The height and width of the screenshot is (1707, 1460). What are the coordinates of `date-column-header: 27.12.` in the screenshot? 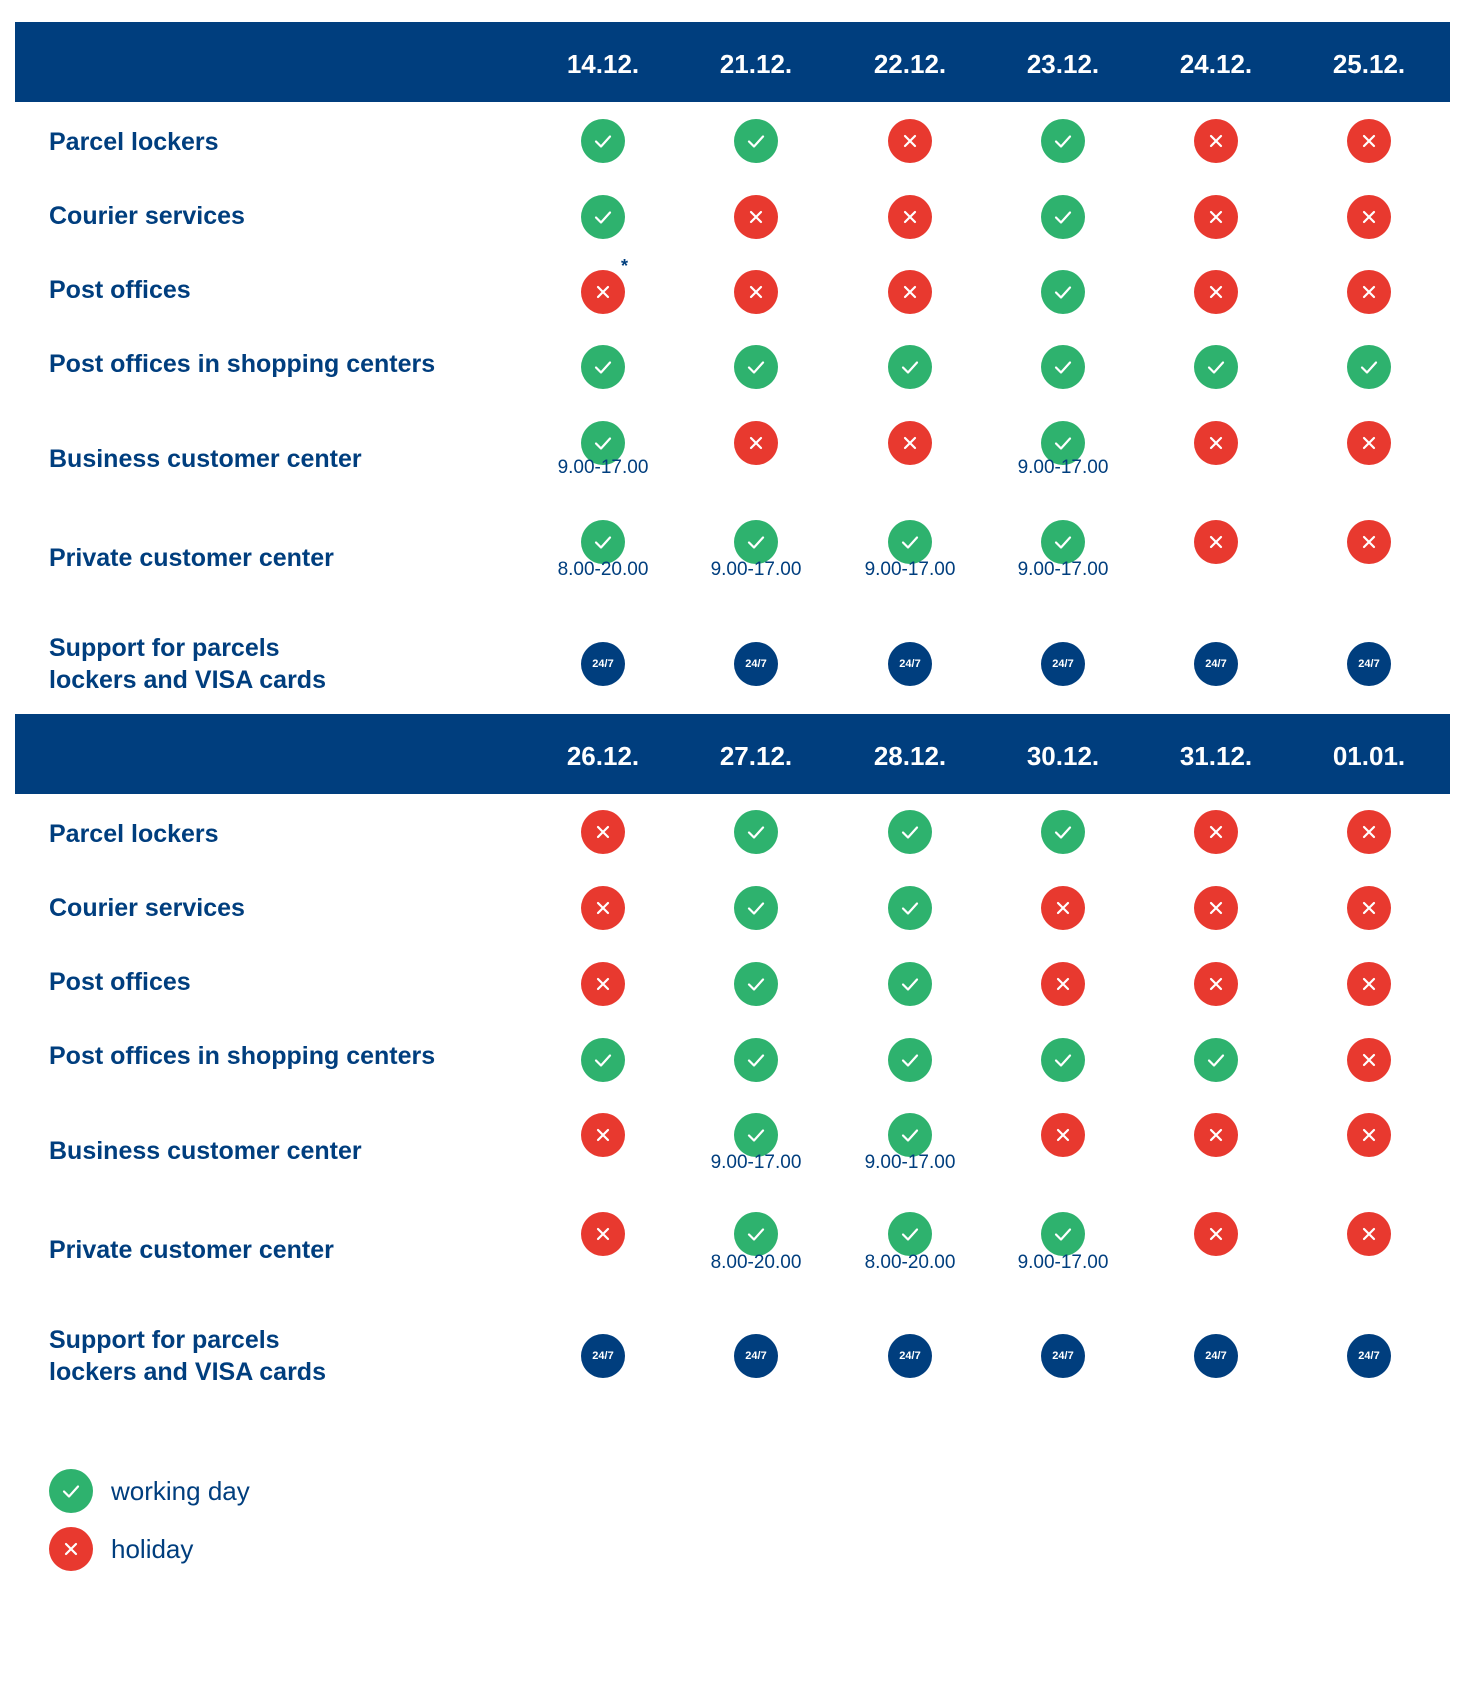 It's located at (756, 755).